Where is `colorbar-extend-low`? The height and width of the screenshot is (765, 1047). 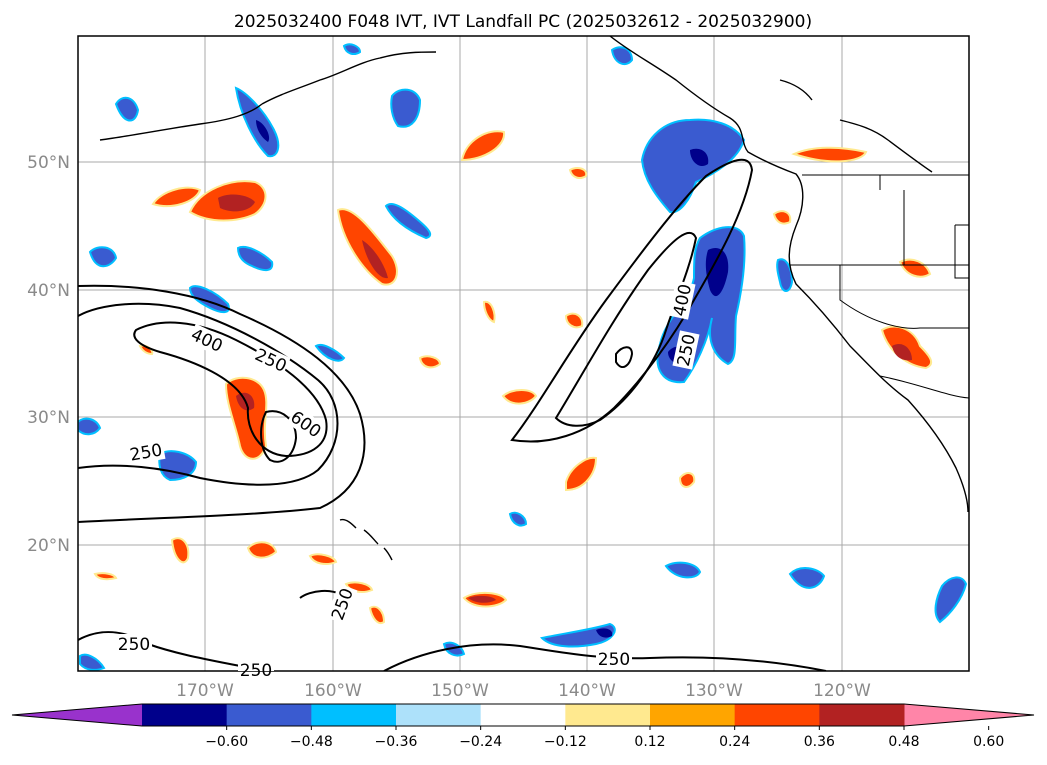 colorbar-extend-low is located at coordinates (77, 715).